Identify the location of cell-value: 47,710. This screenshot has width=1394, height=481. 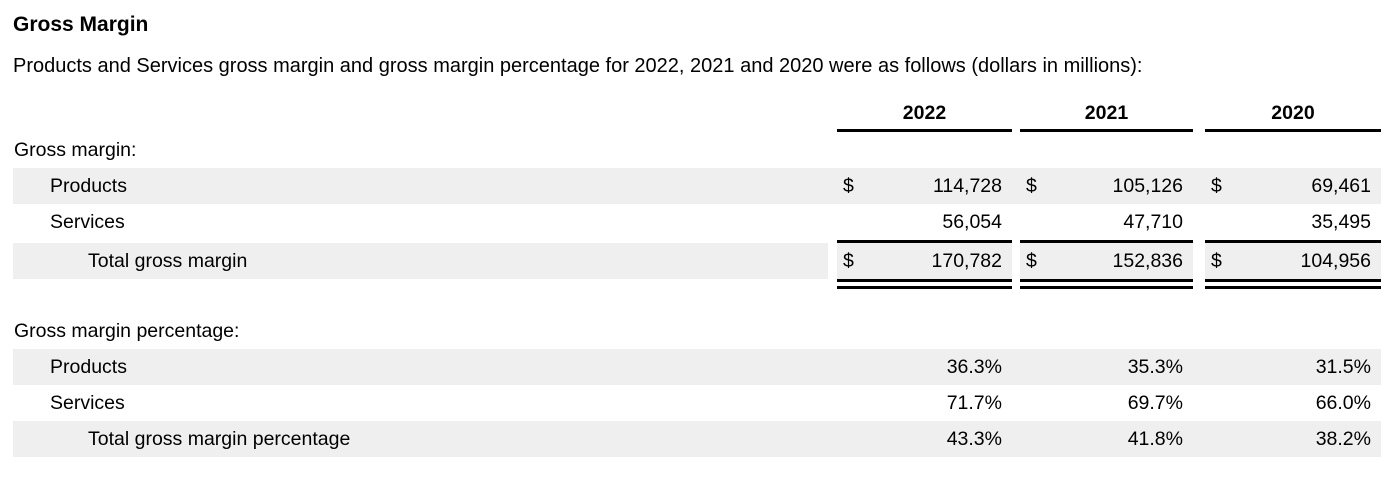
(1153, 221).